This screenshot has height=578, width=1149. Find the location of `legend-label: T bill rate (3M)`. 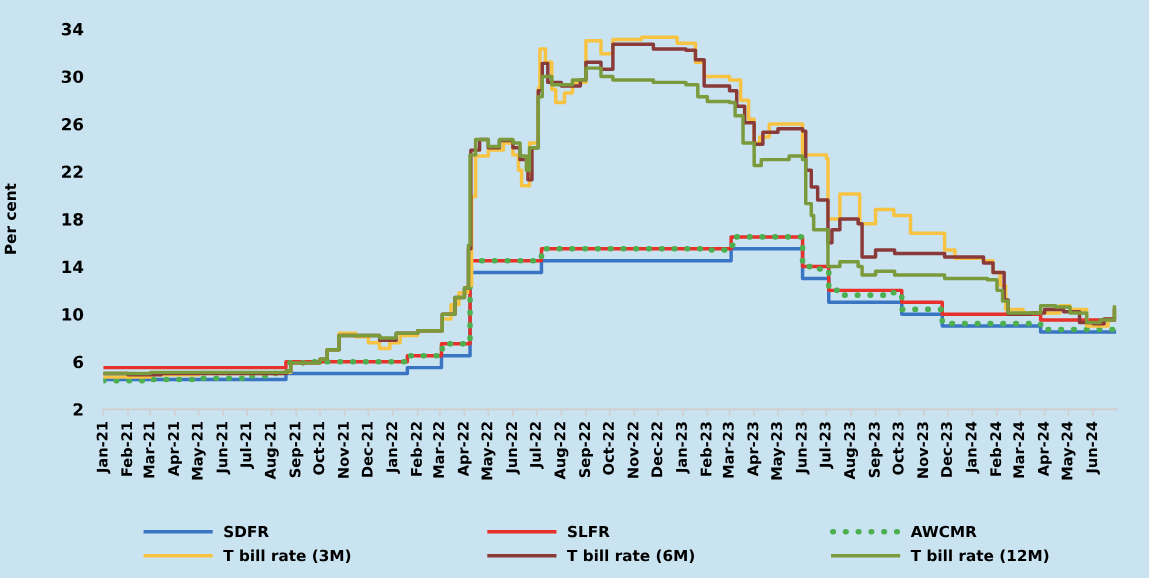

legend-label: T bill rate (3M) is located at coordinates (287, 556).